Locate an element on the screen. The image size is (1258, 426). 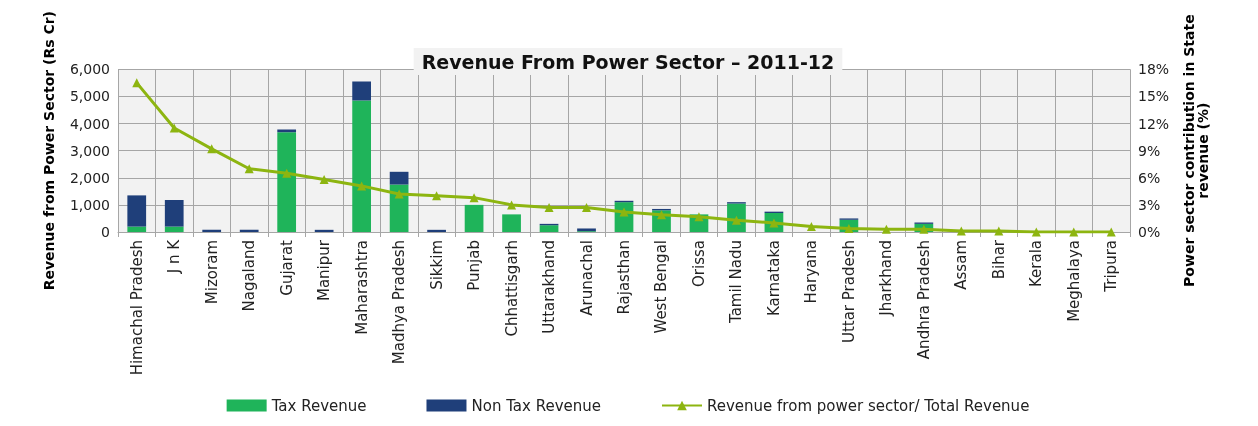
x-tick-label: Sikkim is located at coordinates (436, 265).